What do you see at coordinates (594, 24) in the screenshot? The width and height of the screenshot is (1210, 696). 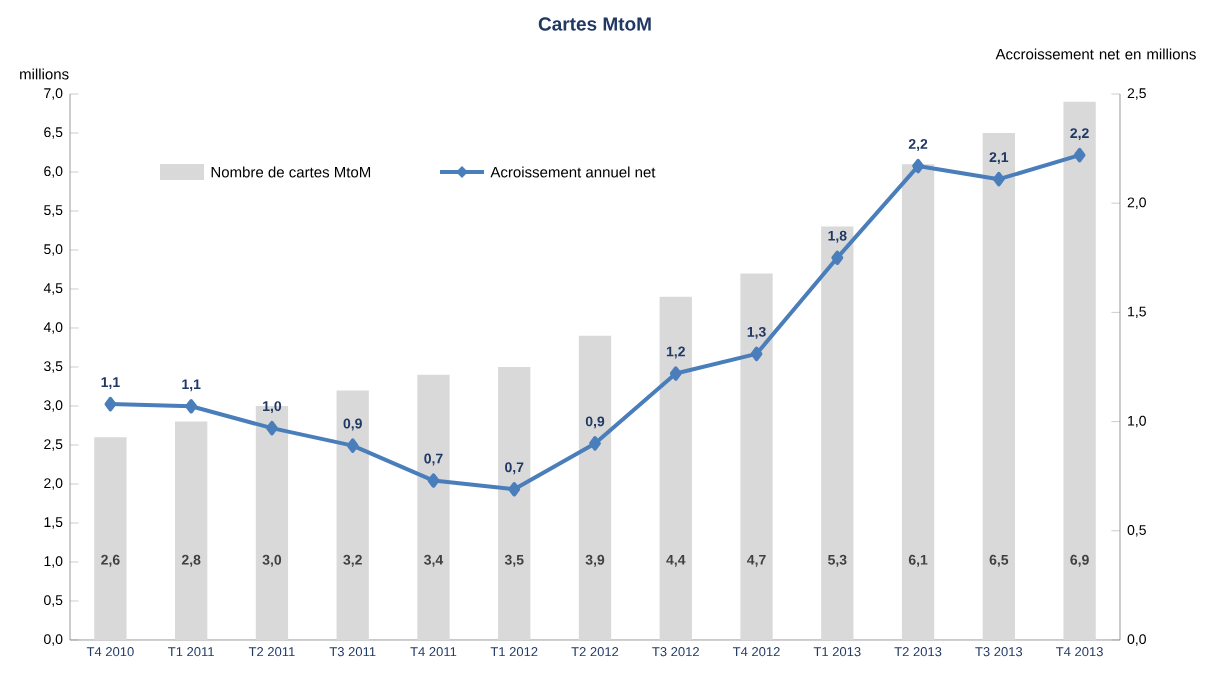 I see `chart-title: Cartes MtoM` at bounding box center [594, 24].